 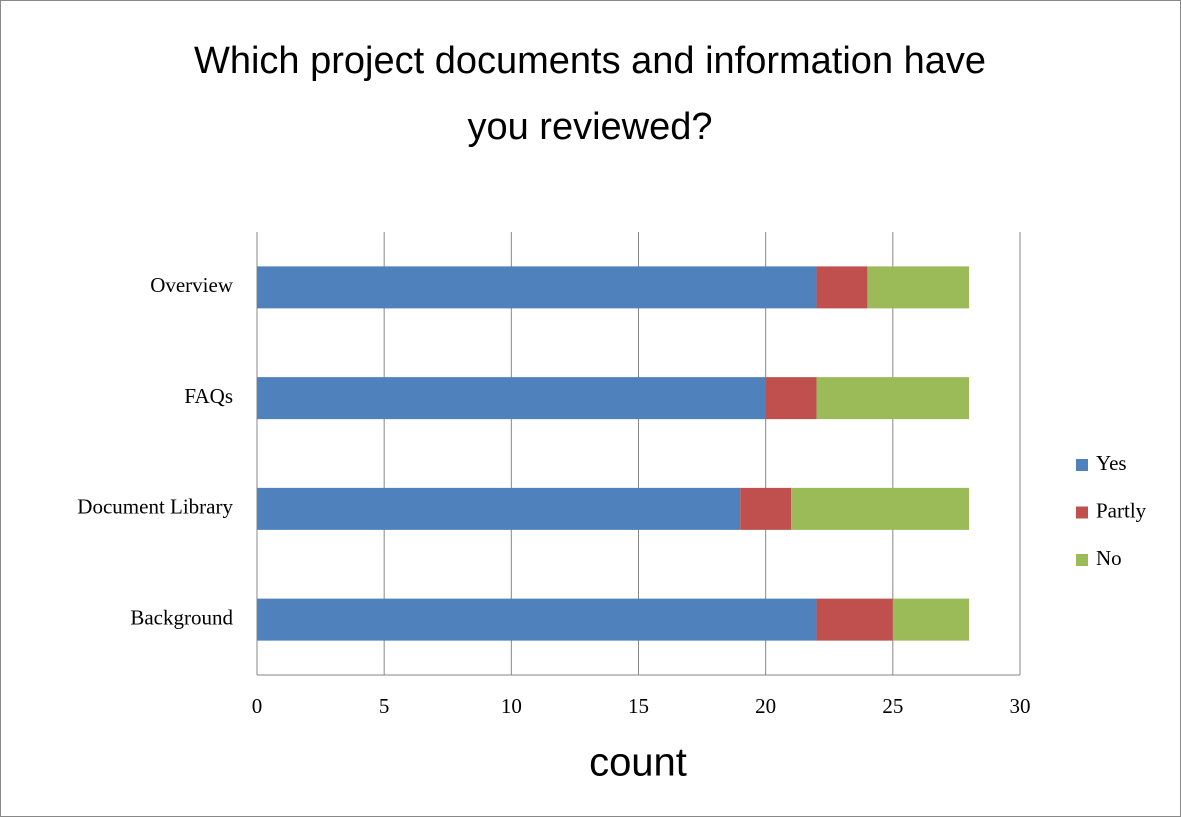 I want to click on x-tick-label: 15, so click(x=638, y=706).